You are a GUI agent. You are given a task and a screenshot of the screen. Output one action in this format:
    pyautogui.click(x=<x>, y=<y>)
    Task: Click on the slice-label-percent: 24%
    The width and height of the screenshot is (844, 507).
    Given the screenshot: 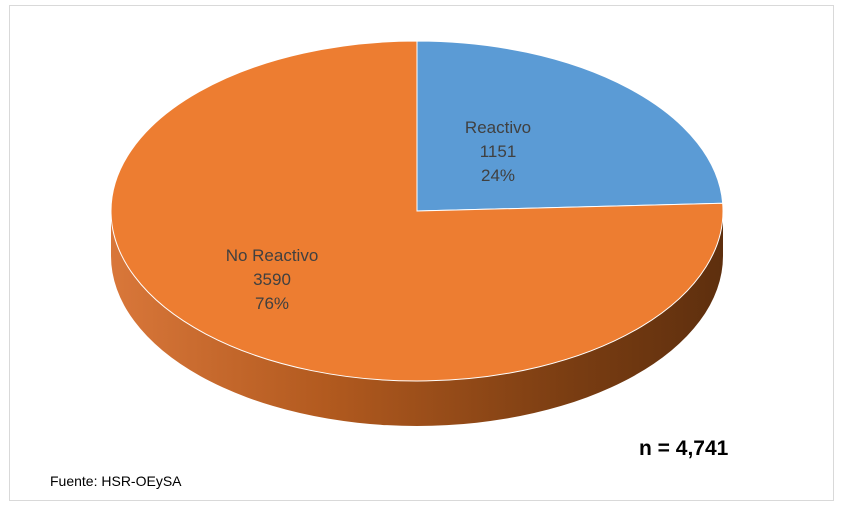 What is the action you would take?
    pyautogui.click(x=498, y=175)
    